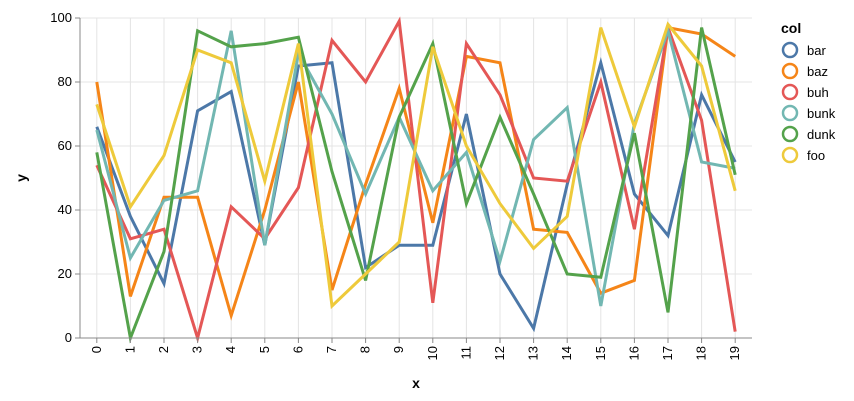  What do you see at coordinates (821, 113) in the screenshot?
I see `legend-label-bunk: bunk` at bounding box center [821, 113].